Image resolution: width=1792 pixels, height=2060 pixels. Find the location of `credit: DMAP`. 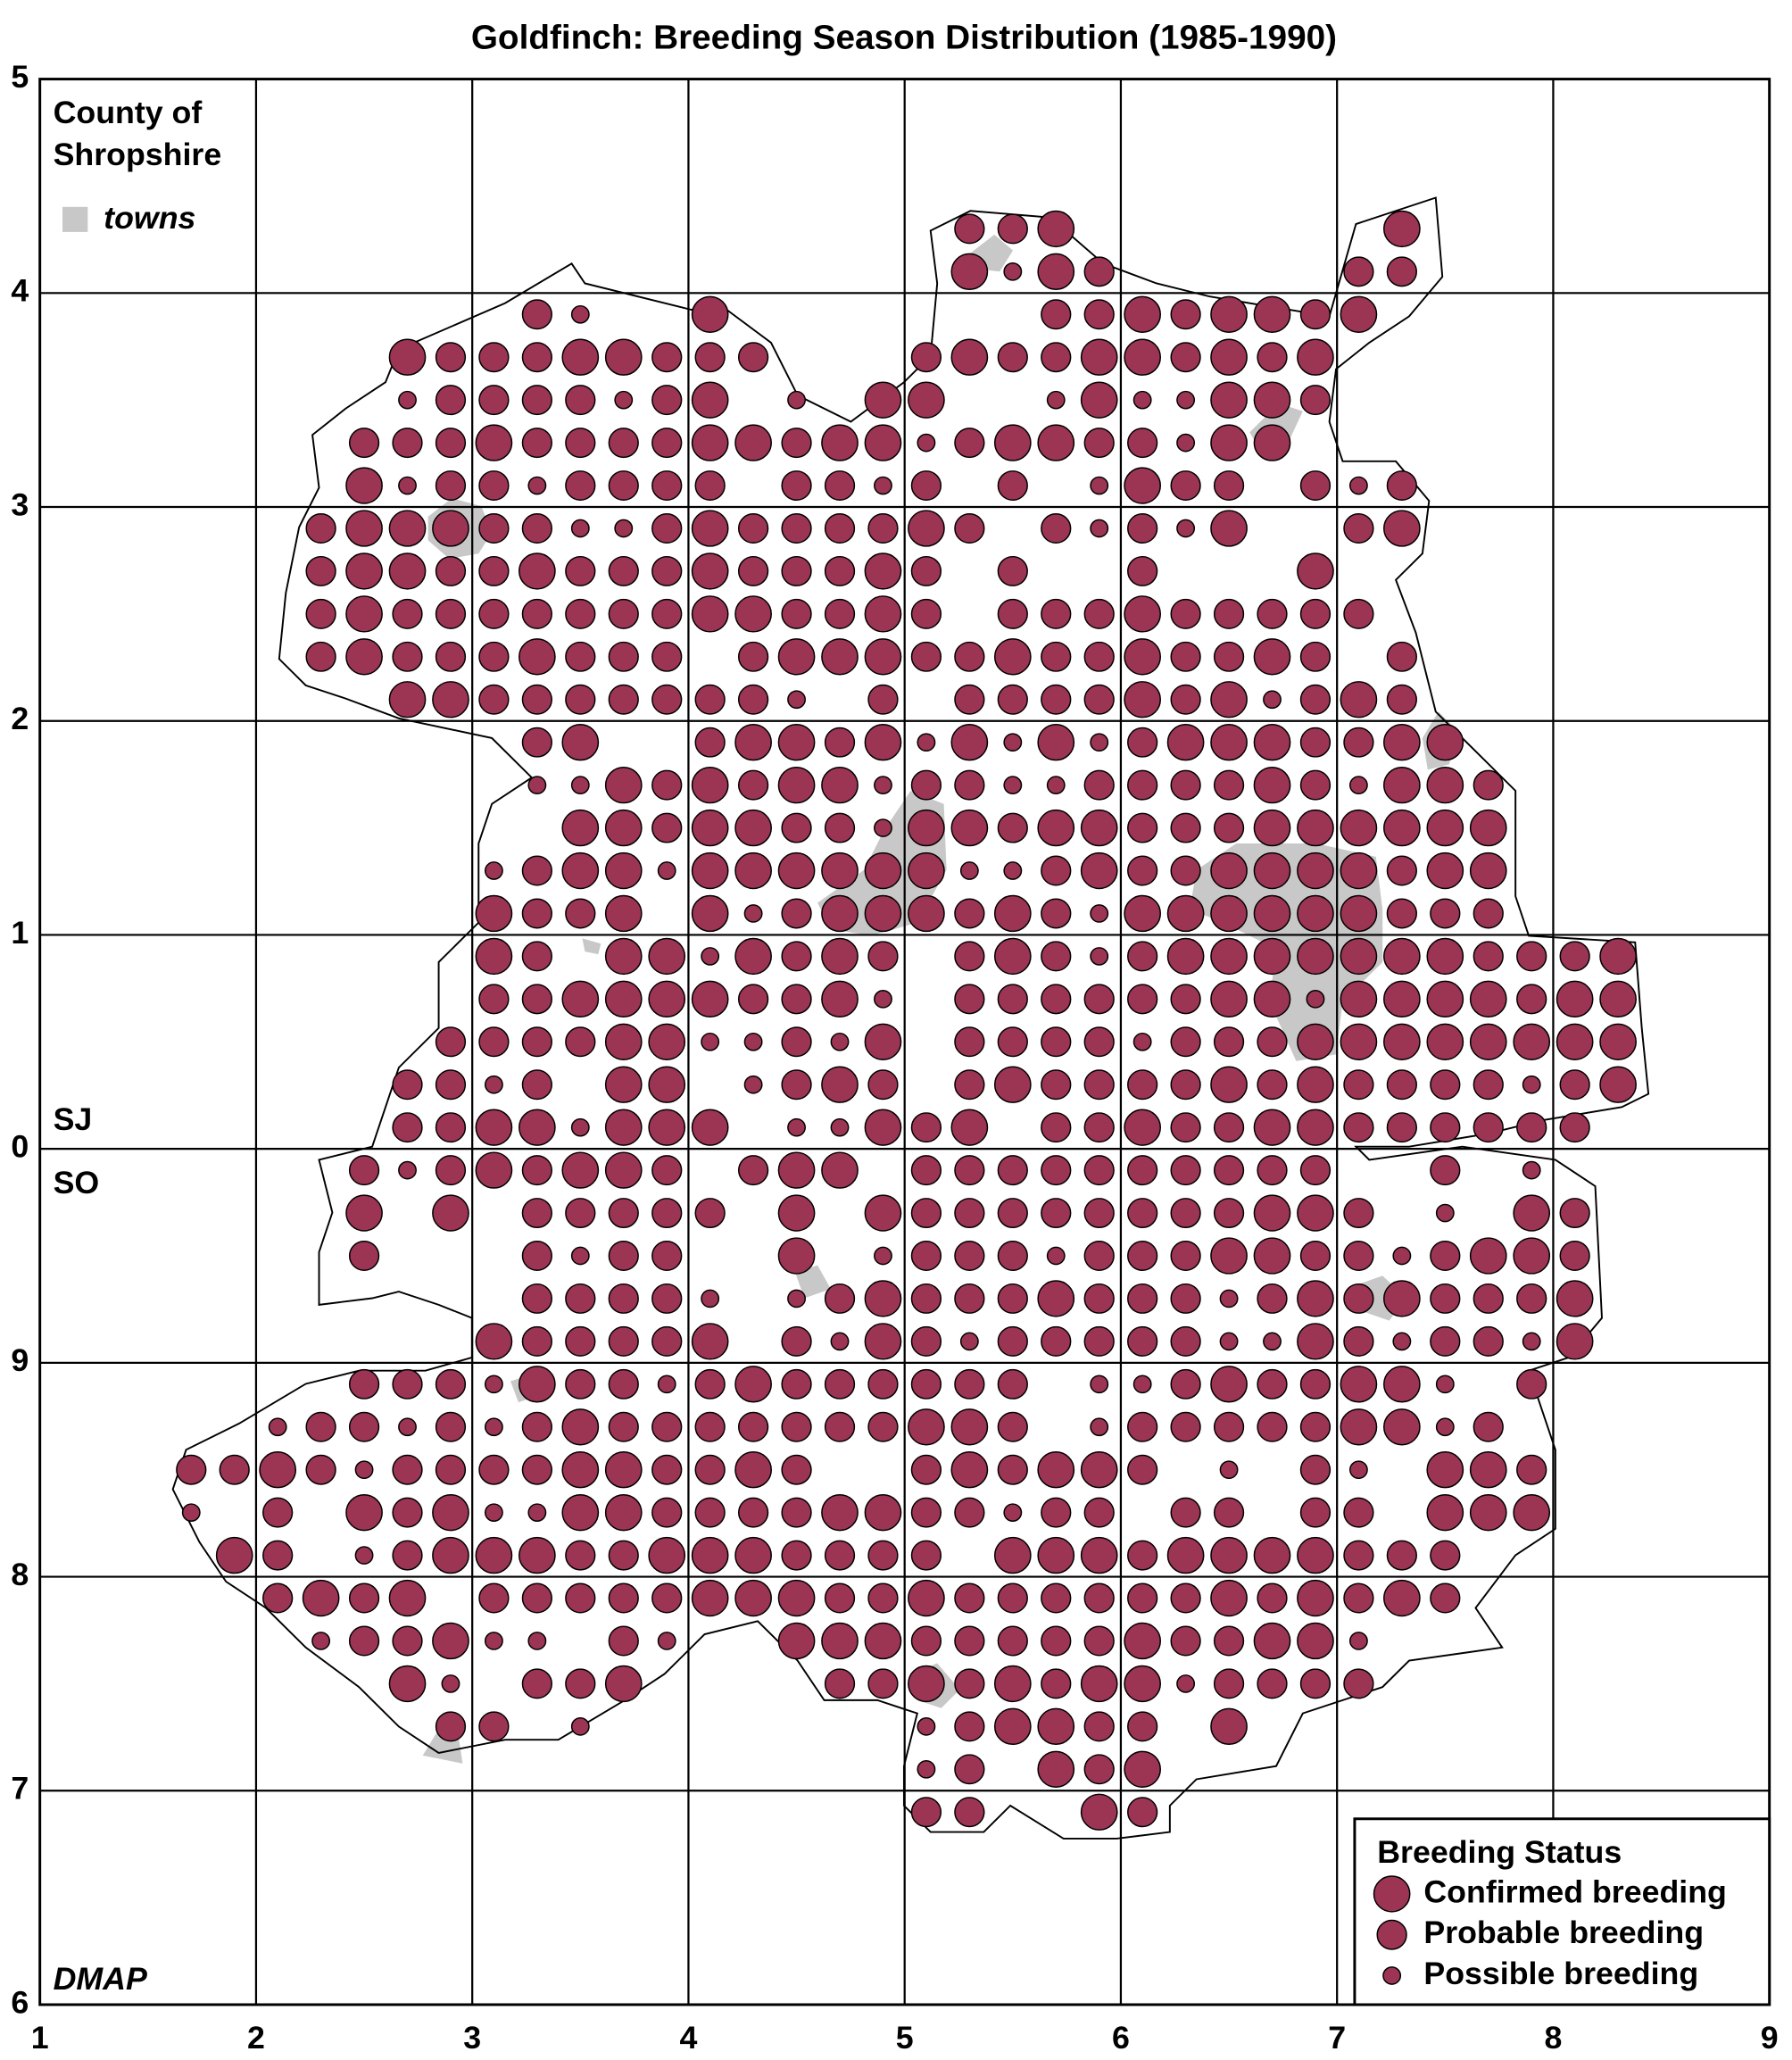

credit: DMAP is located at coordinates (100, 1979).